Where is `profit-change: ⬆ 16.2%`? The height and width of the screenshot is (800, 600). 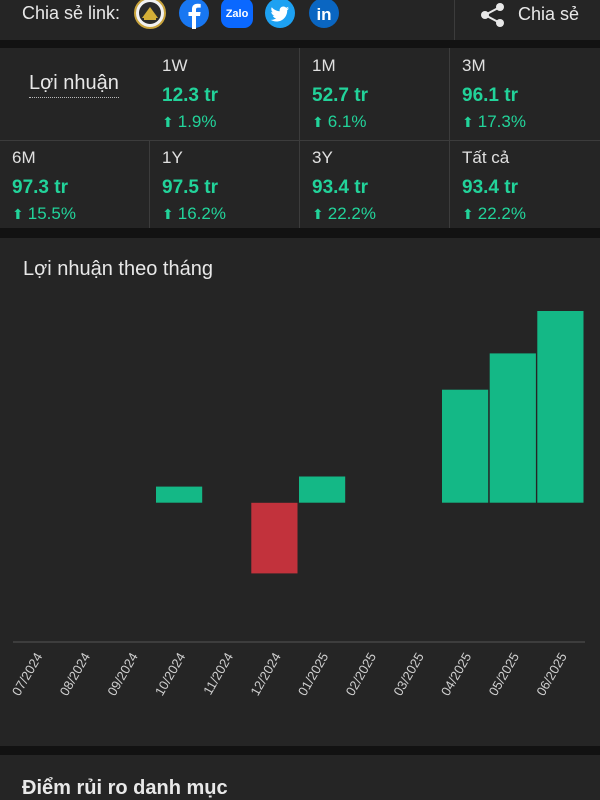
profit-change: ⬆ 16.2% is located at coordinates (194, 214).